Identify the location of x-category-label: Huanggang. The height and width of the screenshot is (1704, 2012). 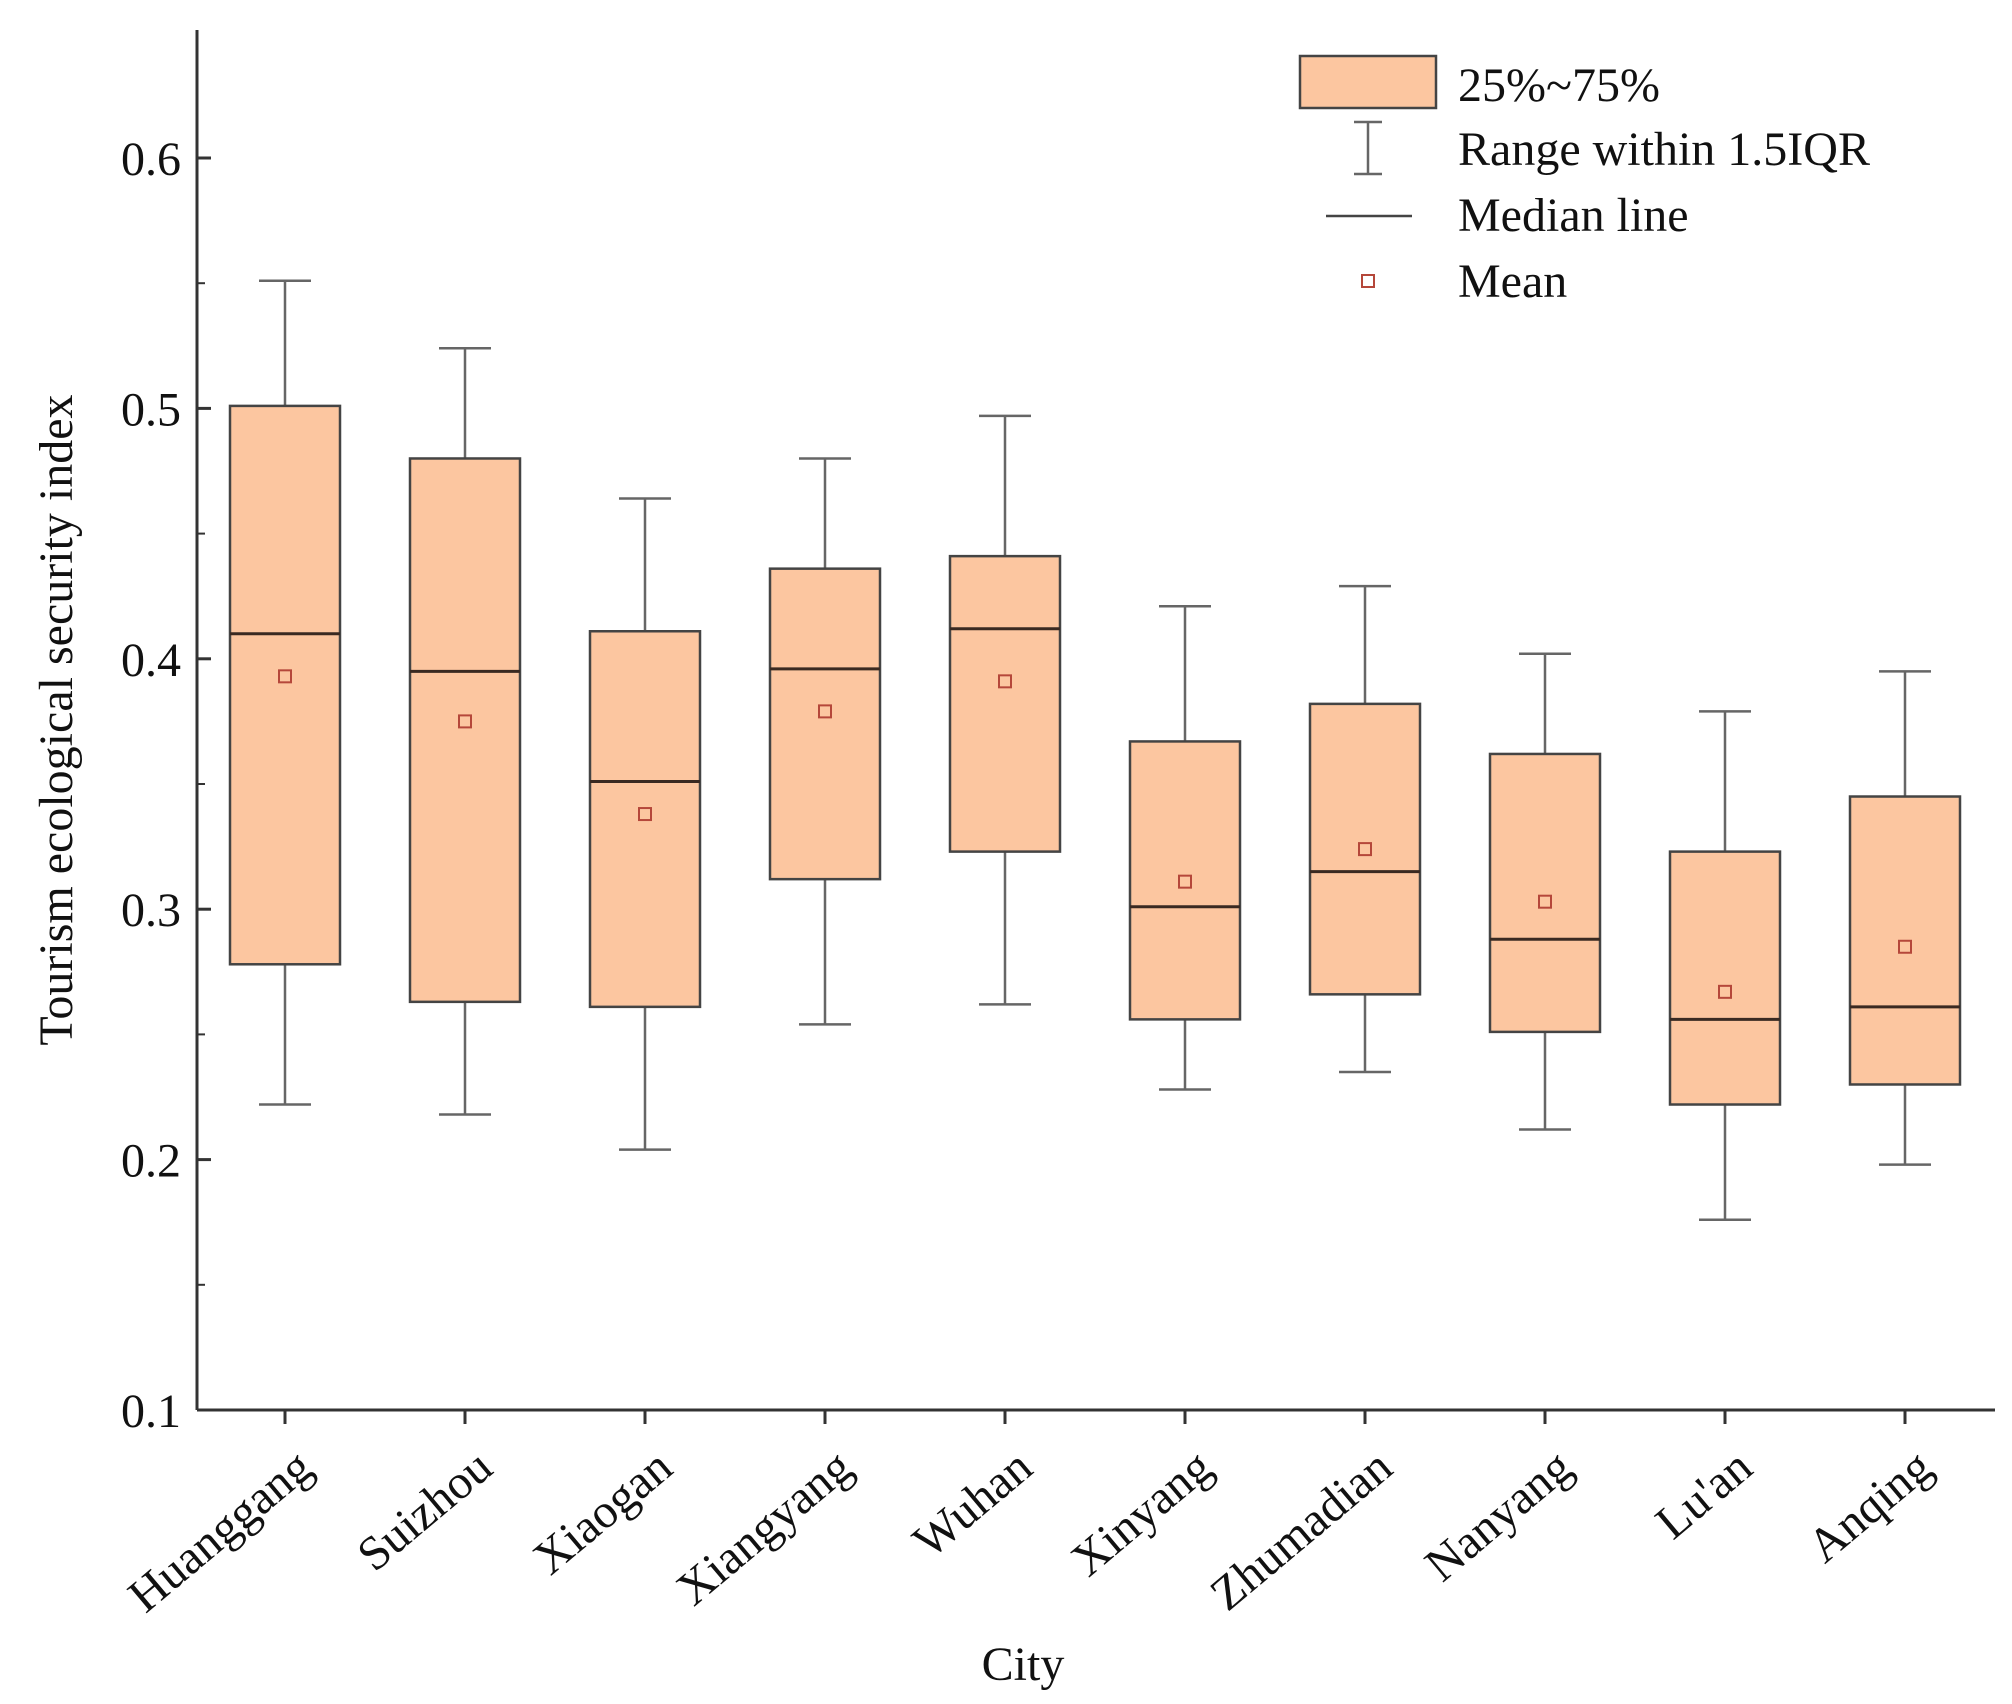
(220, 1531).